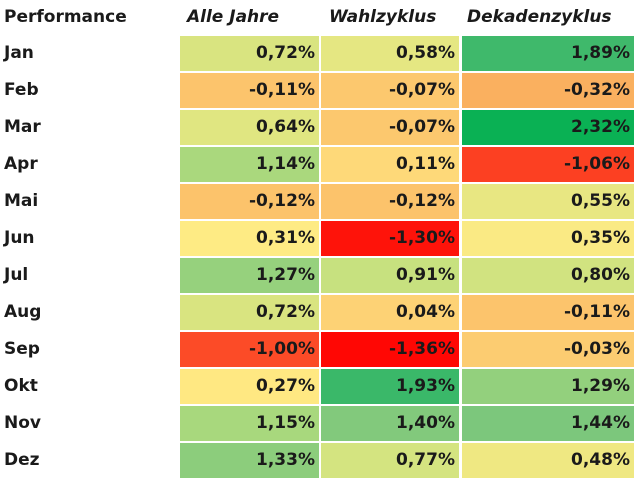 Image resolution: width=640 pixels, height=480 pixels. Describe the element at coordinates (548, 423) in the screenshot. I see `heatmap-cell: 1,44%` at that location.